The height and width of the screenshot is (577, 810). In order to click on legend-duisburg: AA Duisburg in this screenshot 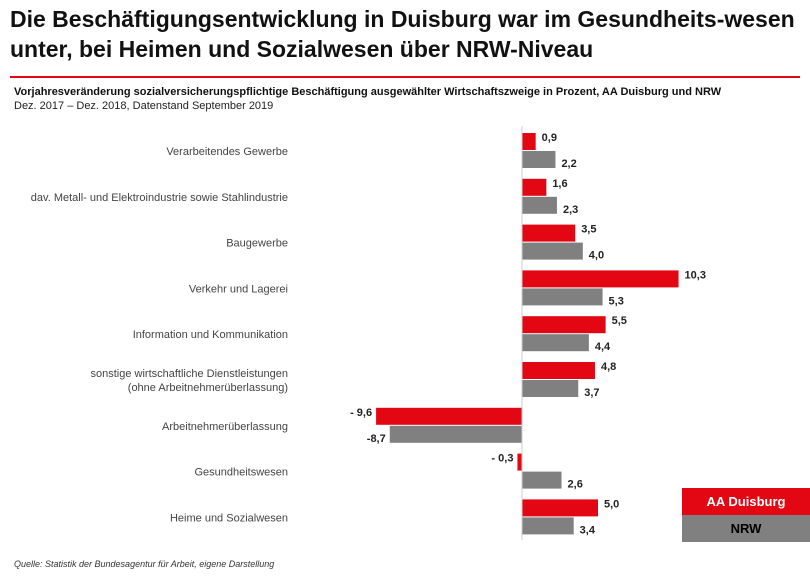, I will do `click(746, 501)`.